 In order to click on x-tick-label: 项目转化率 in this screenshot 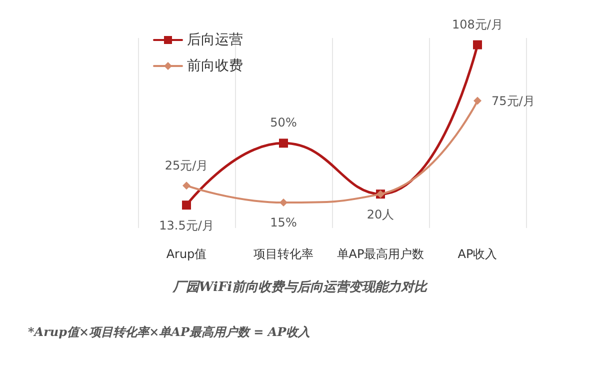, I will do `click(284, 254)`.